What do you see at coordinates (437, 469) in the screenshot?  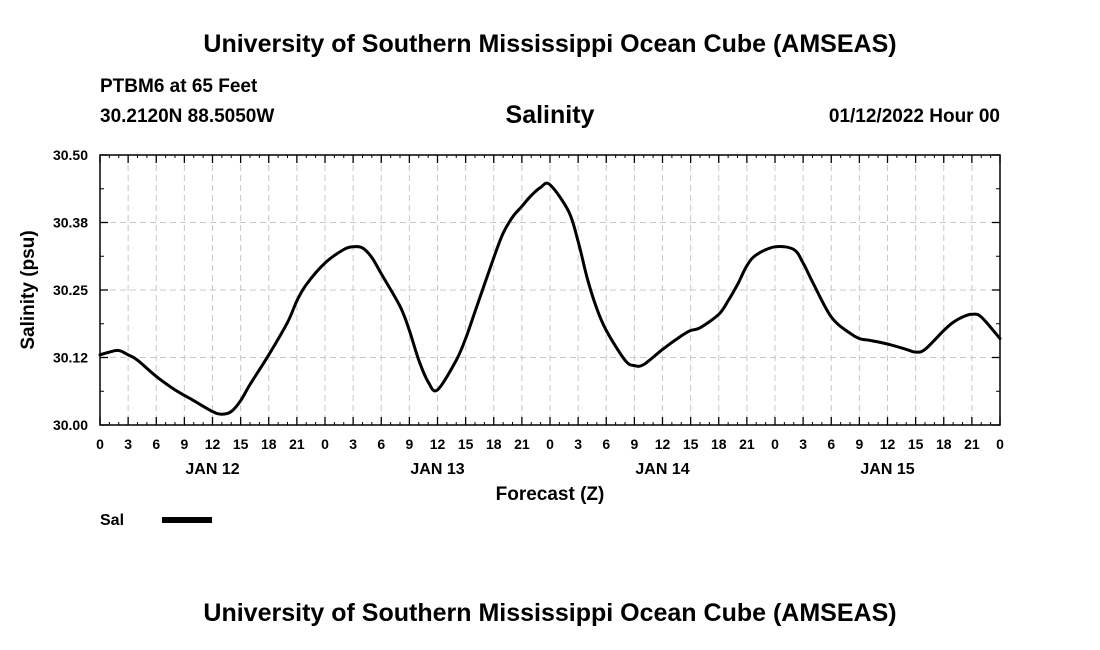 I see `day-label: JAN 13` at bounding box center [437, 469].